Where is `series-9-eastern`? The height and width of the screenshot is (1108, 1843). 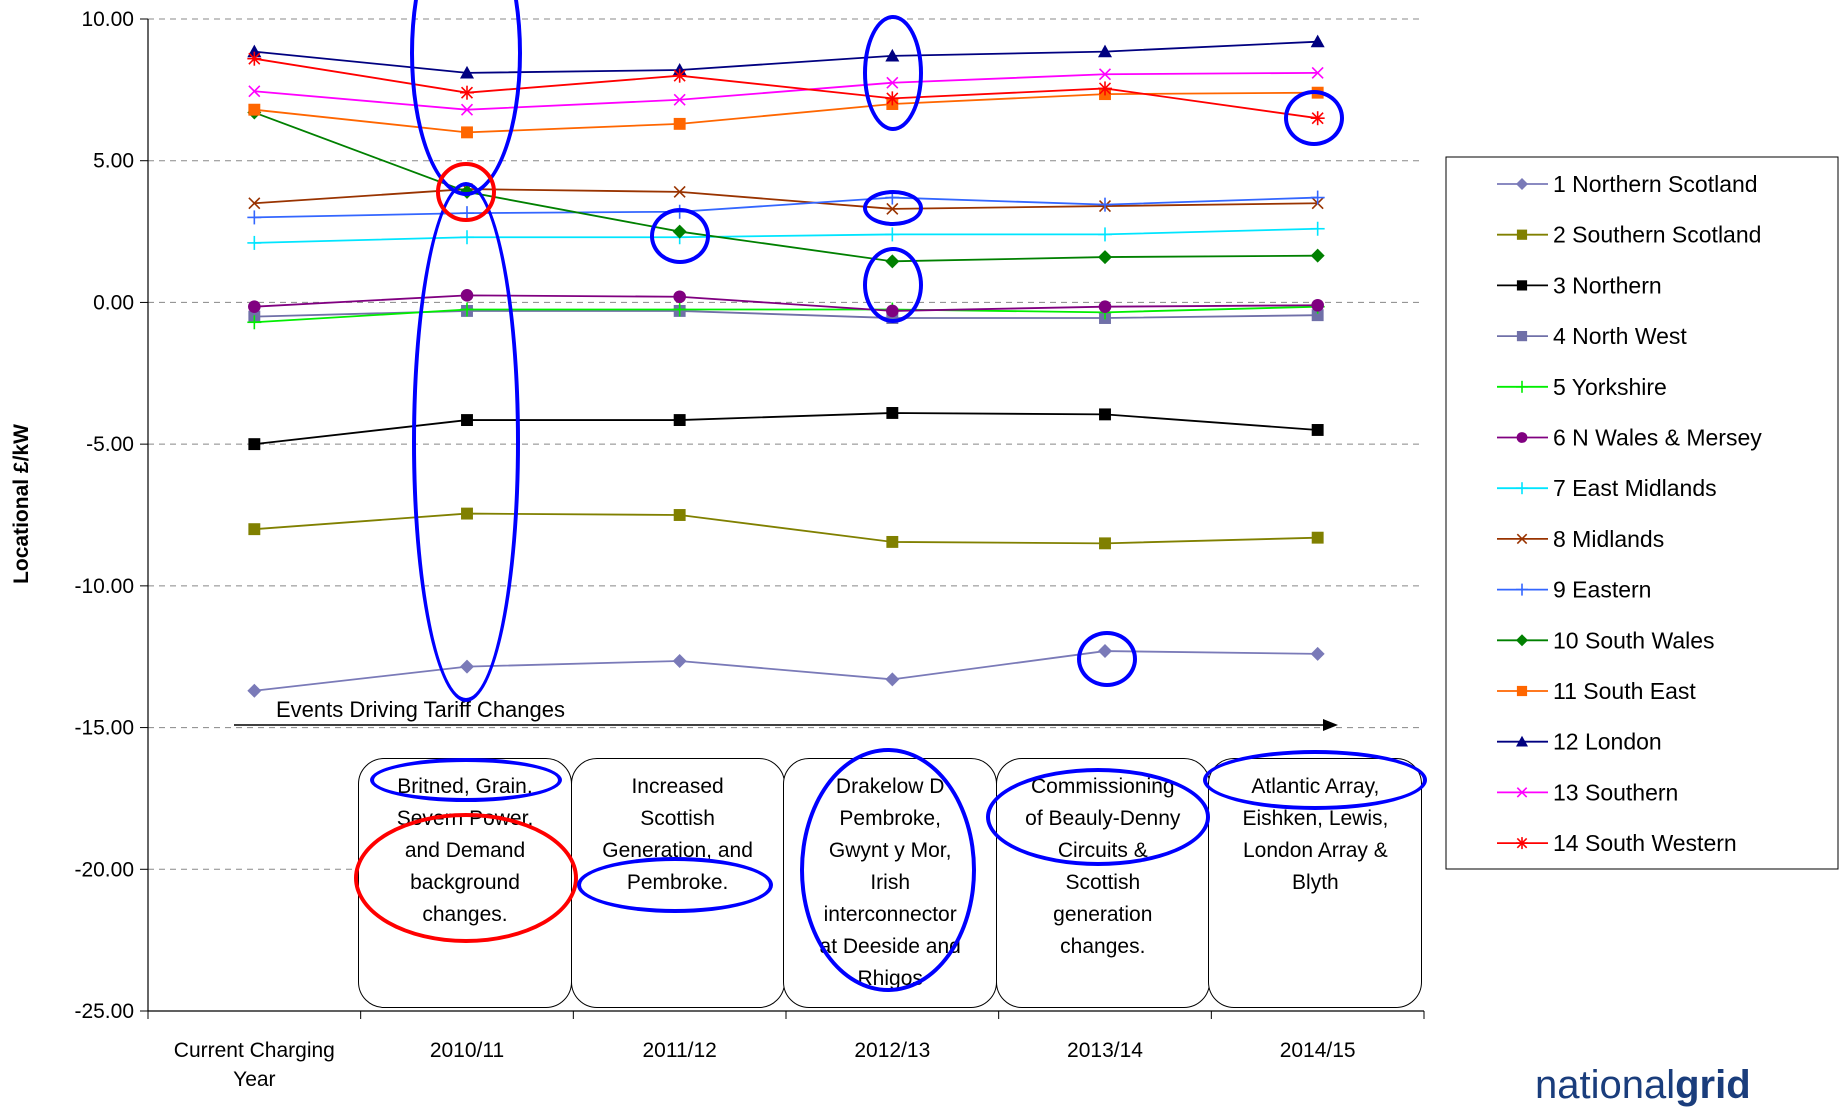 series-9-eastern is located at coordinates (786, 207).